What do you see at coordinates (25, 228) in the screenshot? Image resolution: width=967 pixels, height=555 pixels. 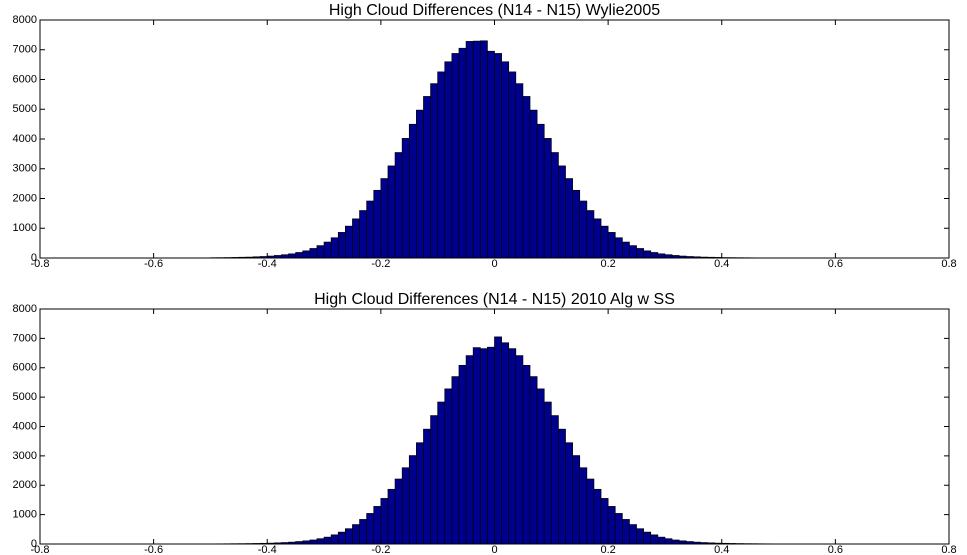 I see `y-tick-label: 1000` at bounding box center [25, 228].